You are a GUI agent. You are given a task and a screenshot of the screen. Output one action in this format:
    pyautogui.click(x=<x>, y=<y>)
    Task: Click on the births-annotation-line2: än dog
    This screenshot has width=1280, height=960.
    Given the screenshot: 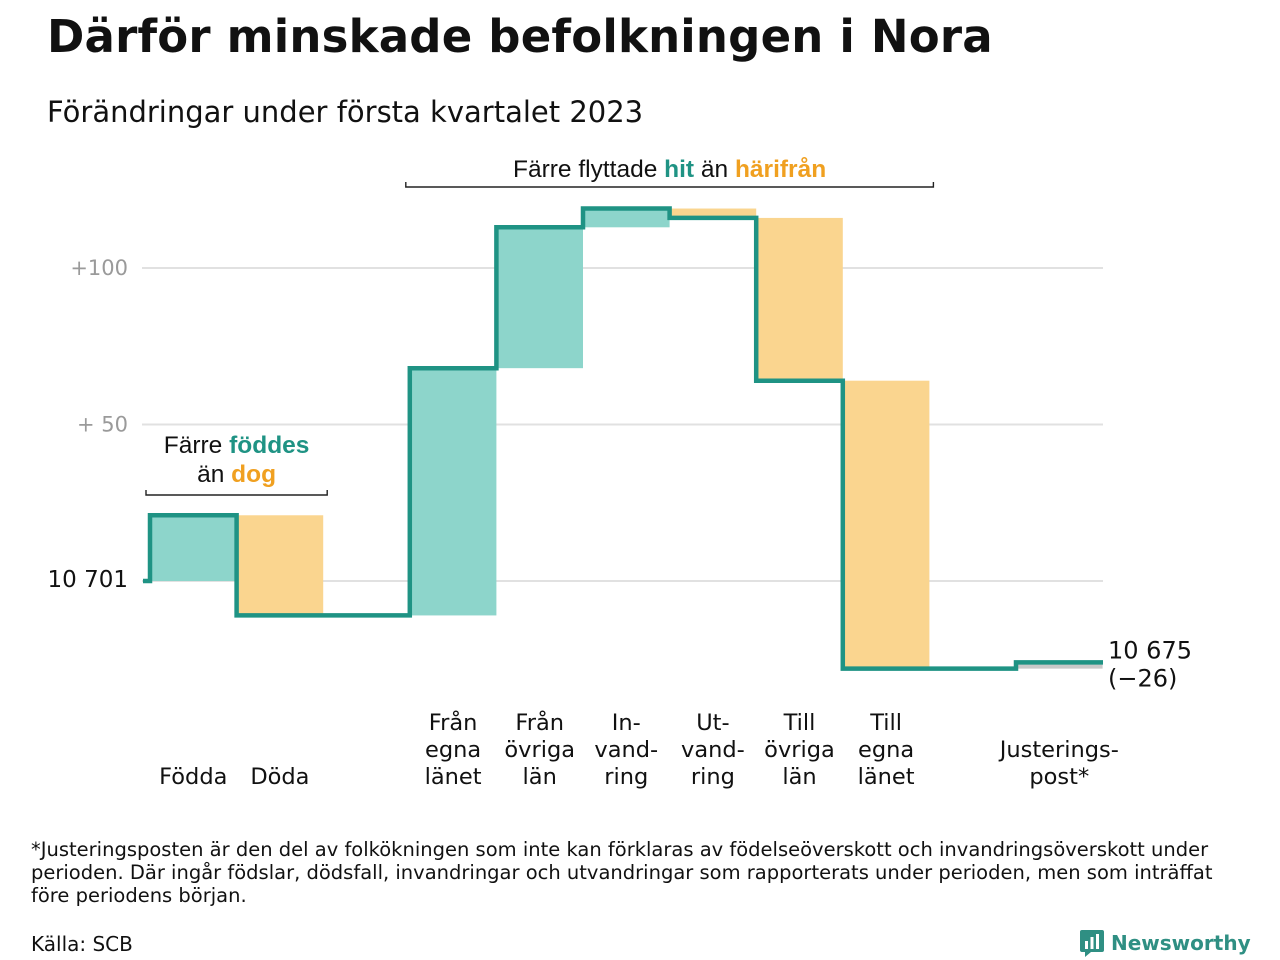 What is the action you would take?
    pyautogui.click(x=236, y=474)
    